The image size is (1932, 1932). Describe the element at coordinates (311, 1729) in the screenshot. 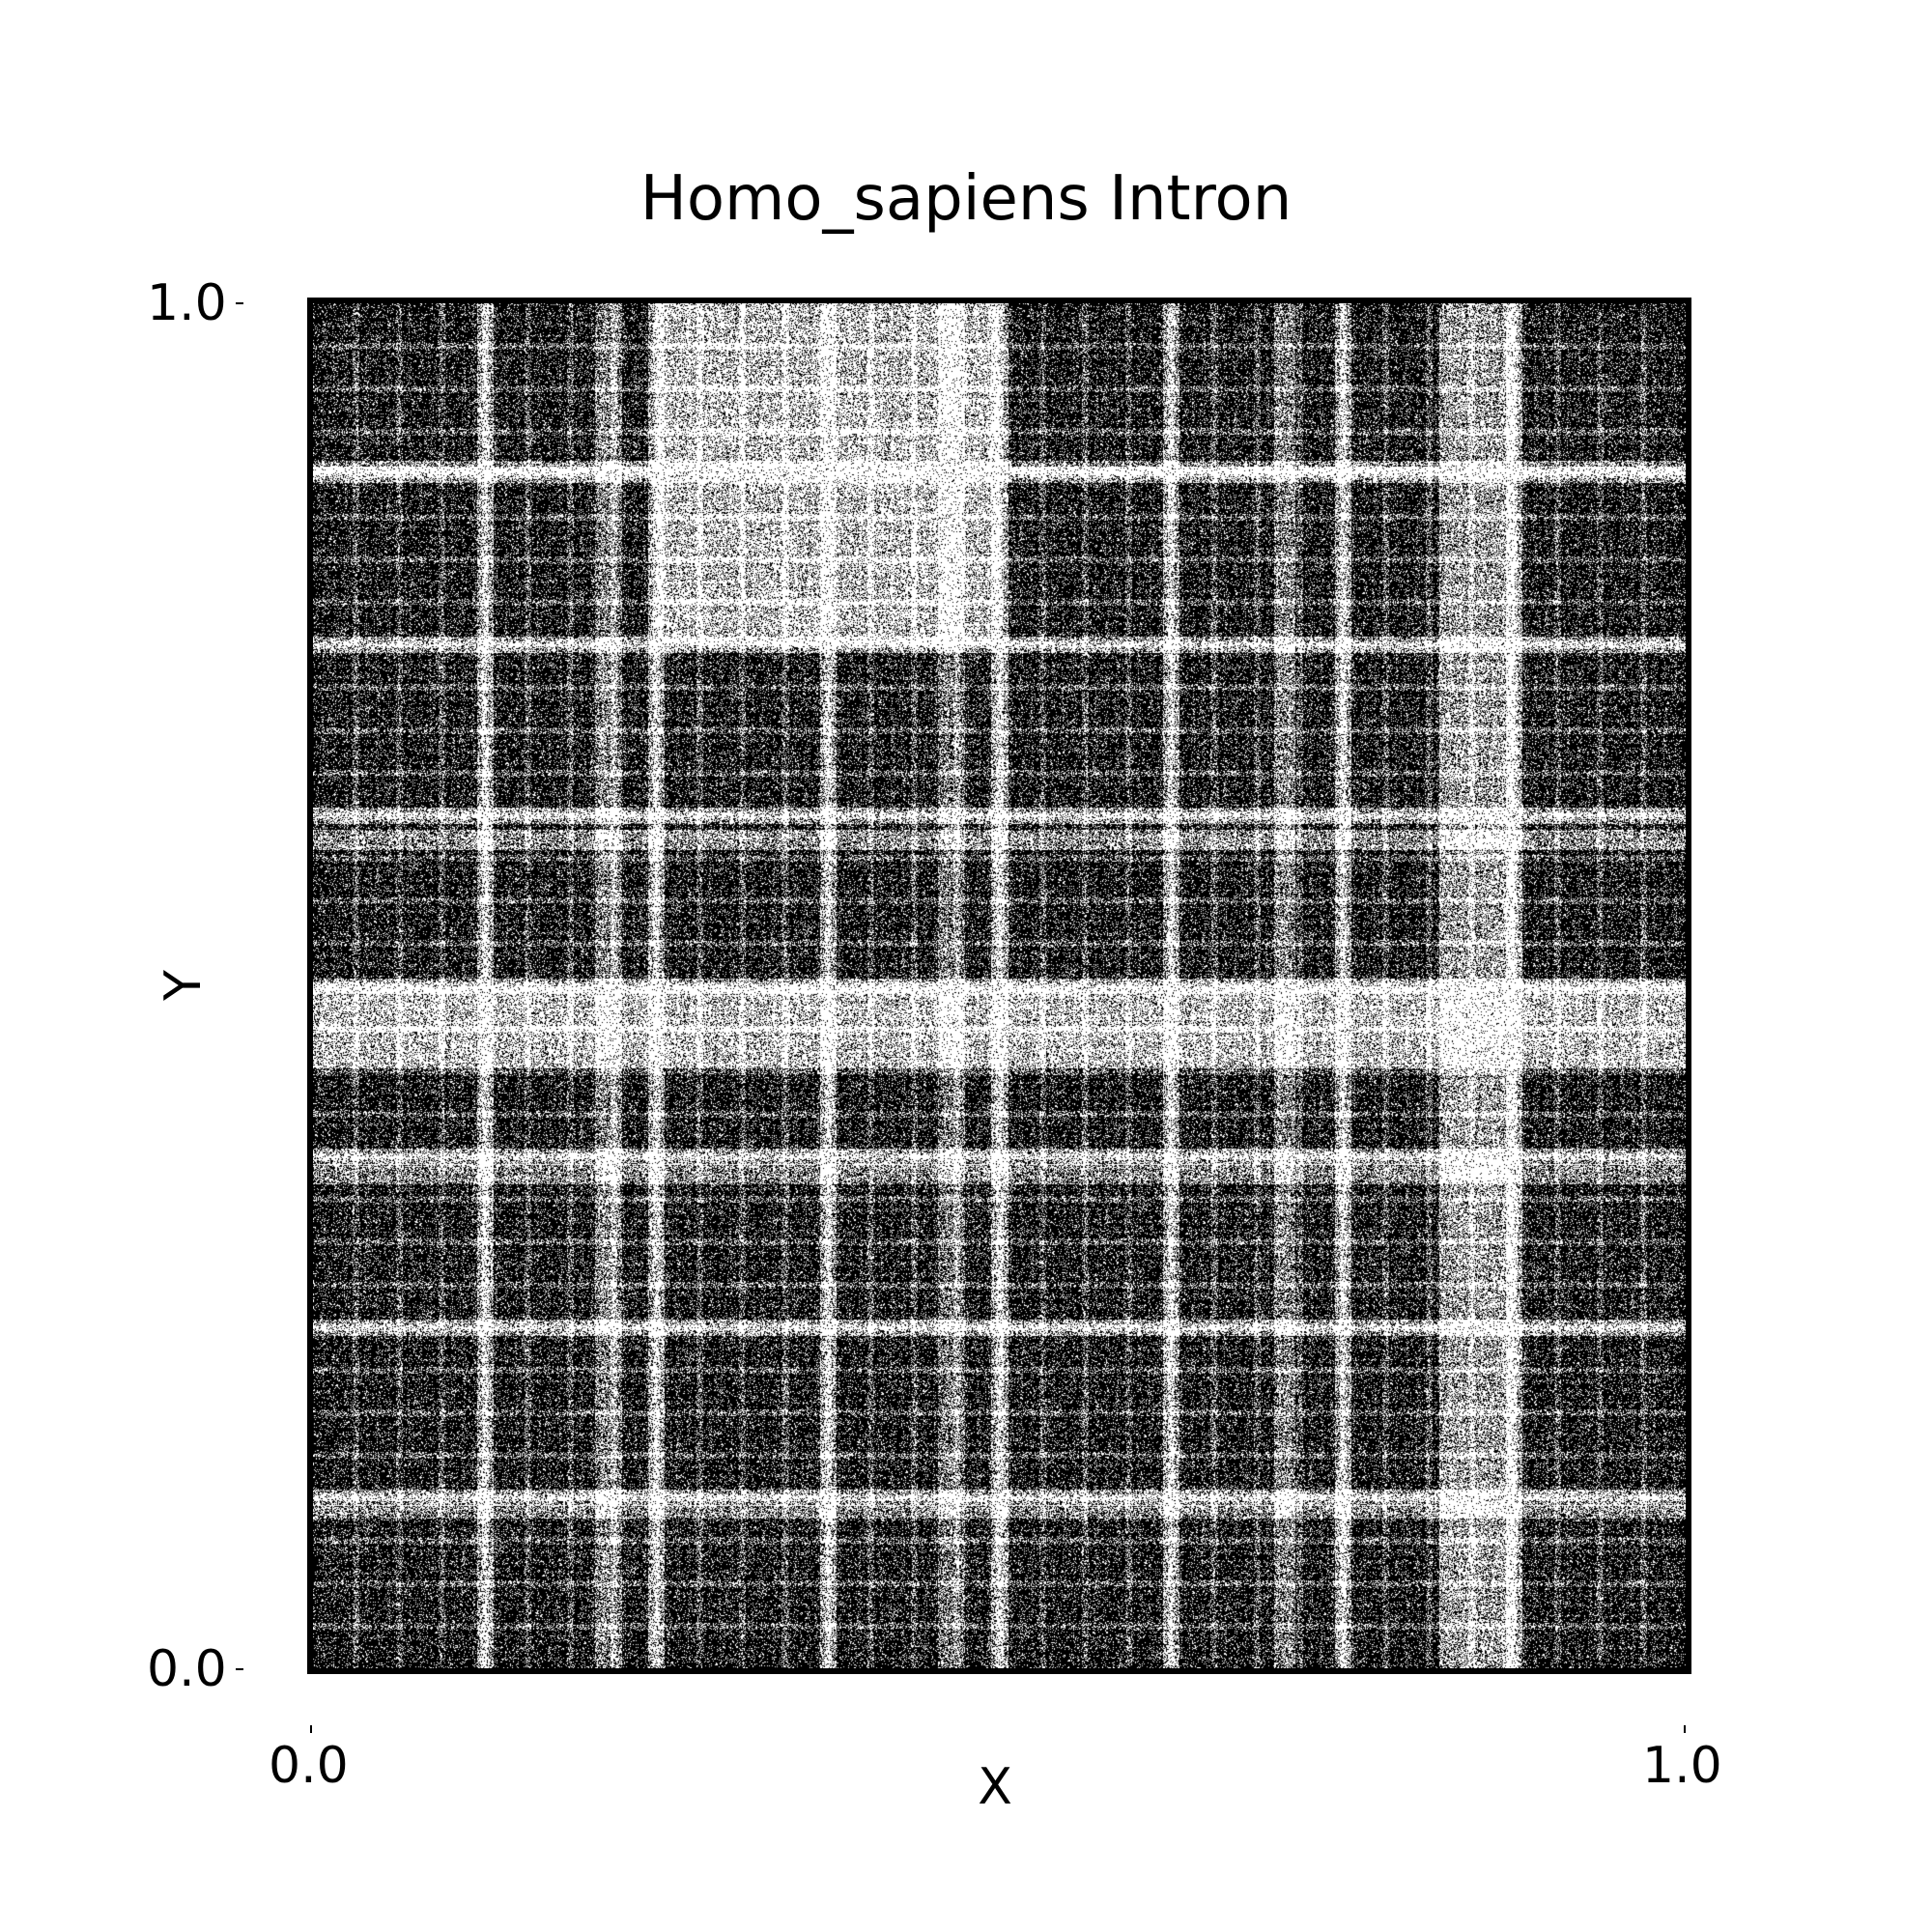

I see `x-tick-mark-left` at that location.